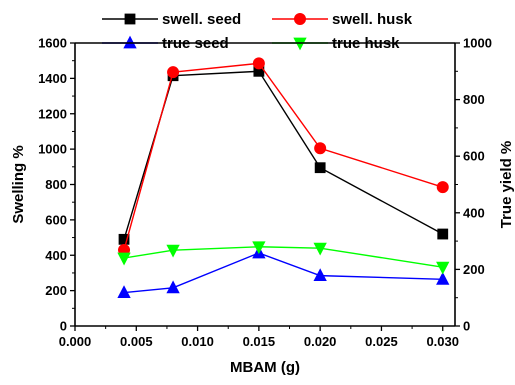  Describe the element at coordinates (506, 185) in the screenshot. I see `y2-axis-label: True yield %` at that location.